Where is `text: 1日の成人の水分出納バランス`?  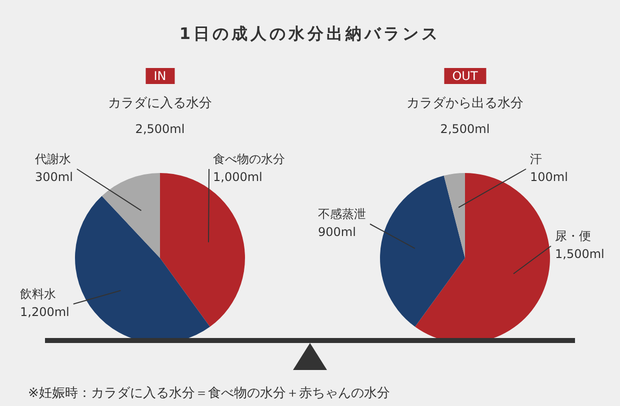
text: 1日の成人の水分出納バランス is located at coordinates (310, 34).